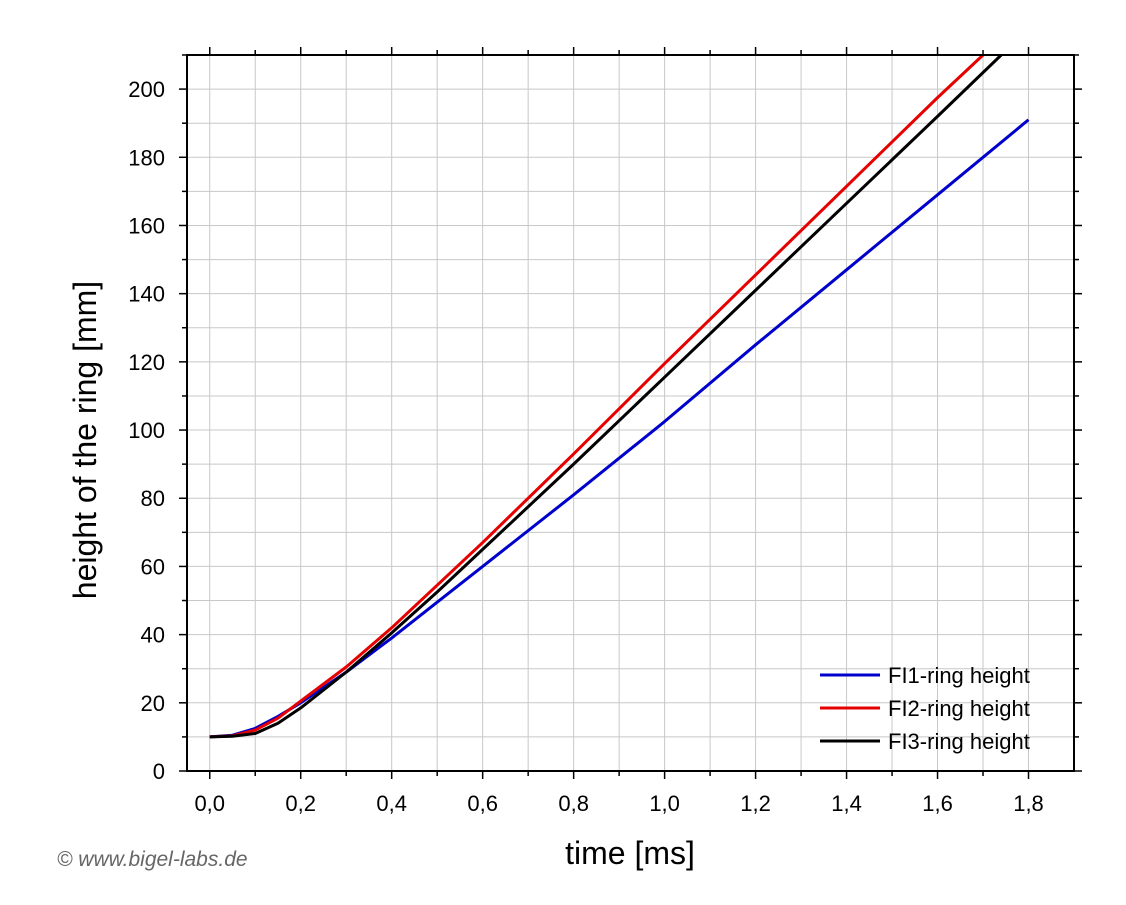 The width and height of the screenshot is (1126, 905). Describe the element at coordinates (146, 294) in the screenshot. I see `y-tick-label: 140` at that location.